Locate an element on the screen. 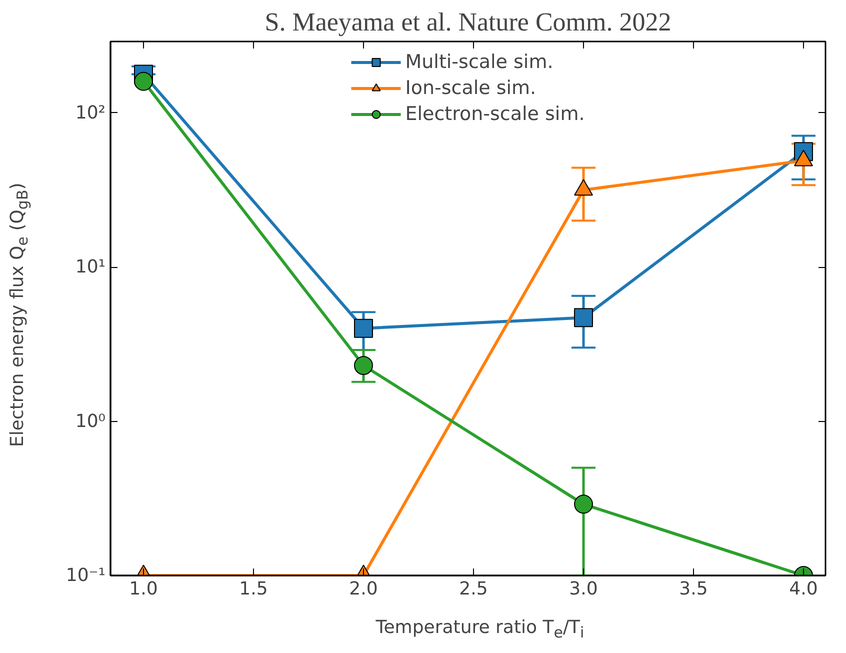 The image size is (846, 653). y-tick-label: 10⁰ is located at coordinates (90, 421).